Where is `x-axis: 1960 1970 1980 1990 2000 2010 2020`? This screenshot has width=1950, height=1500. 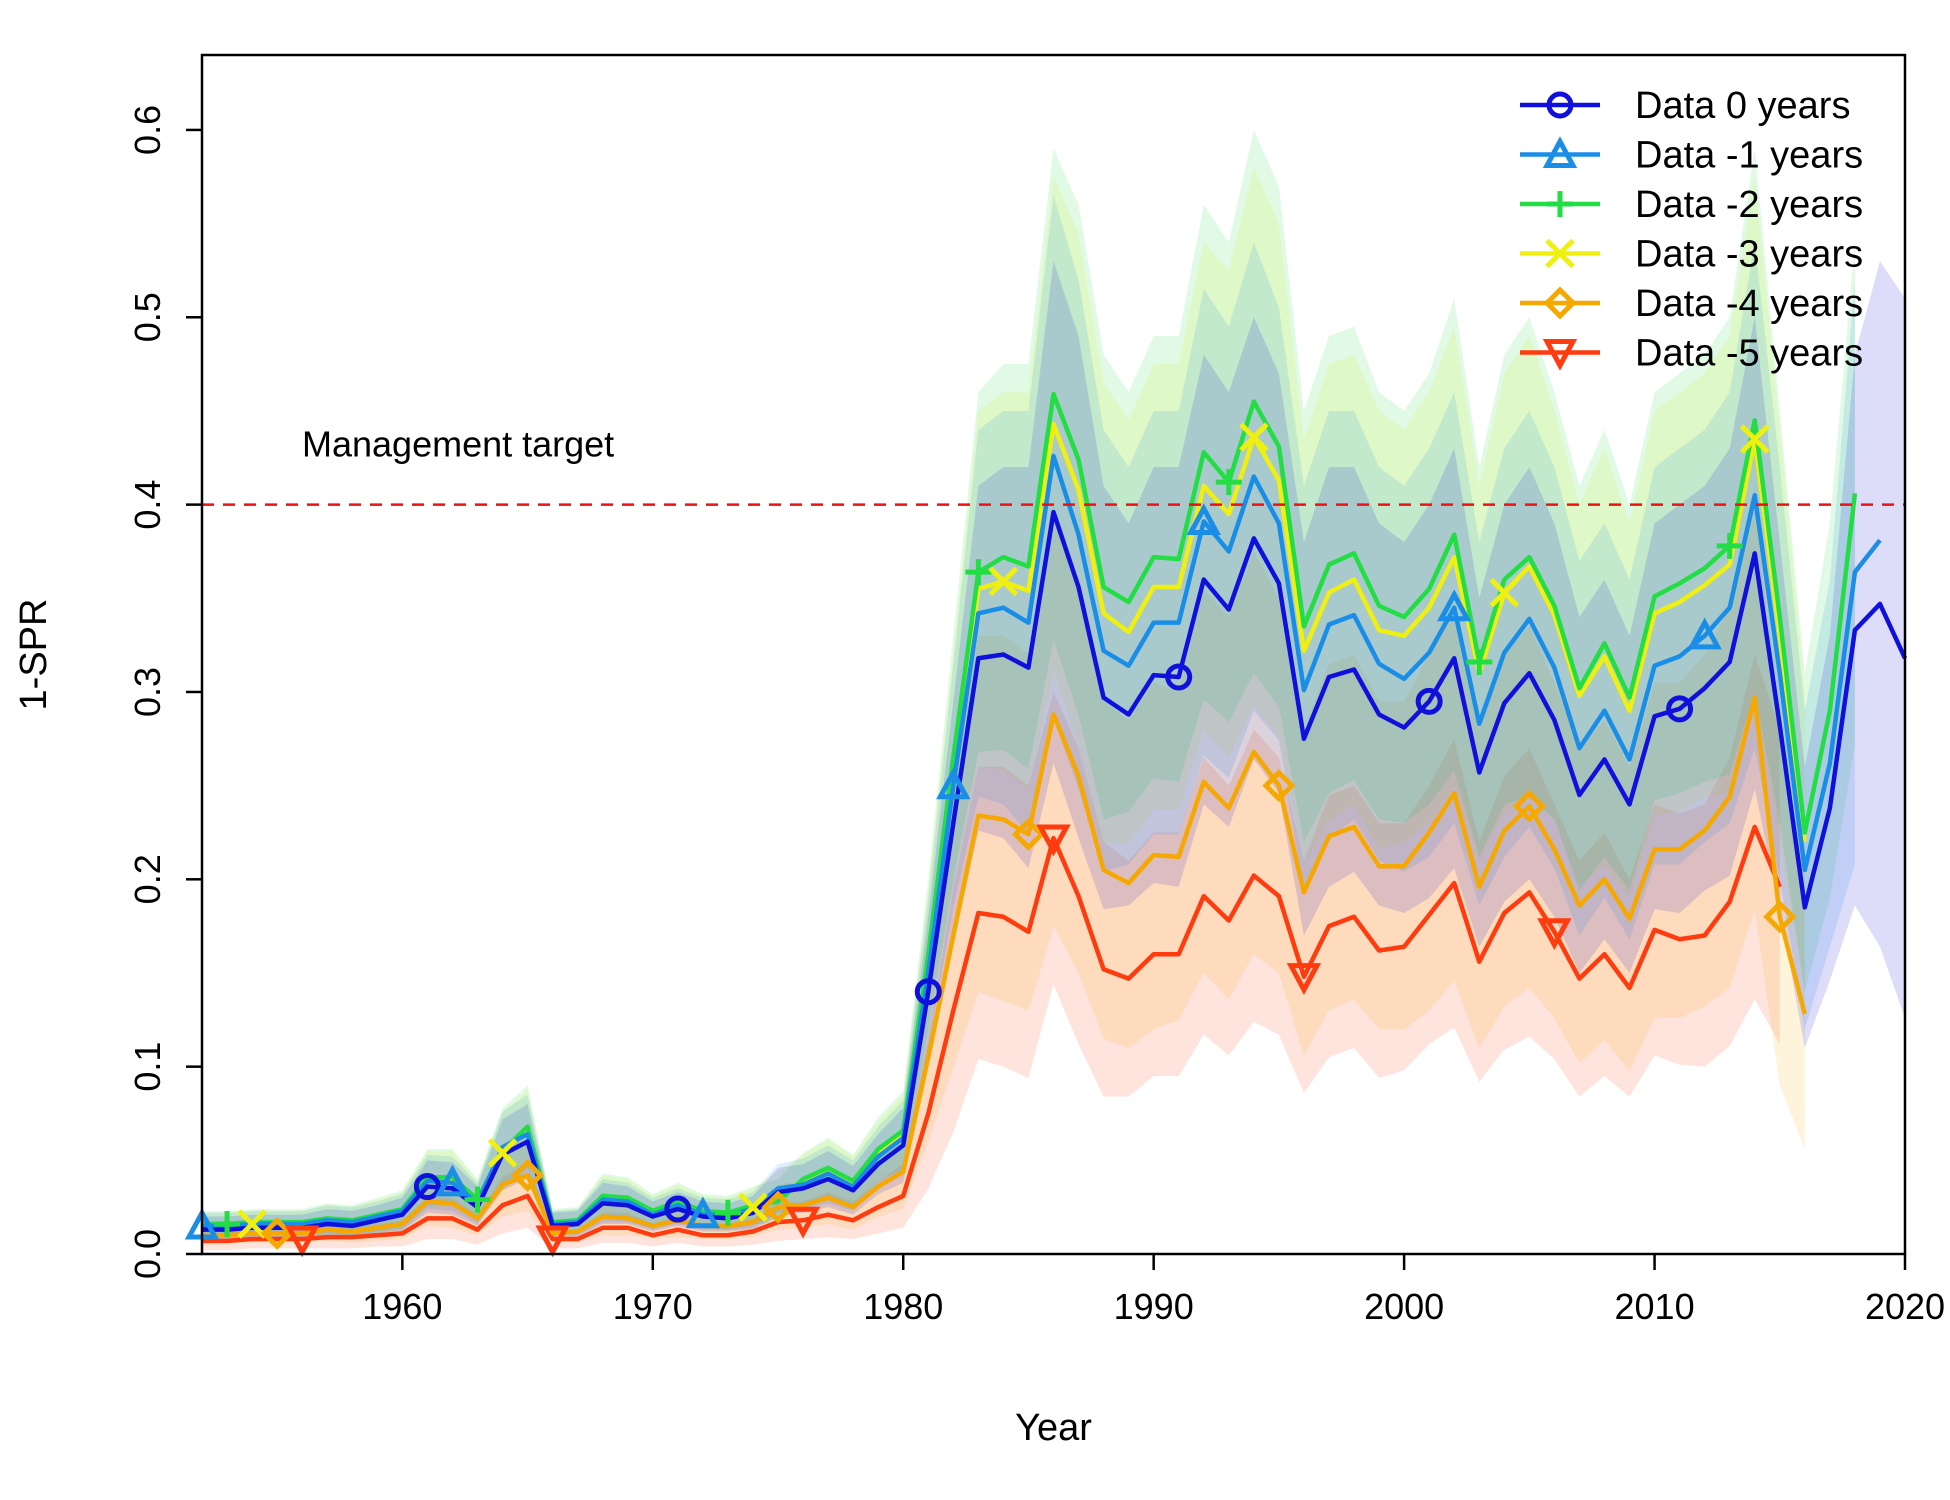 x-axis: 1960 1970 1980 1990 2000 2010 2020 is located at coordinates (1153, 1290).